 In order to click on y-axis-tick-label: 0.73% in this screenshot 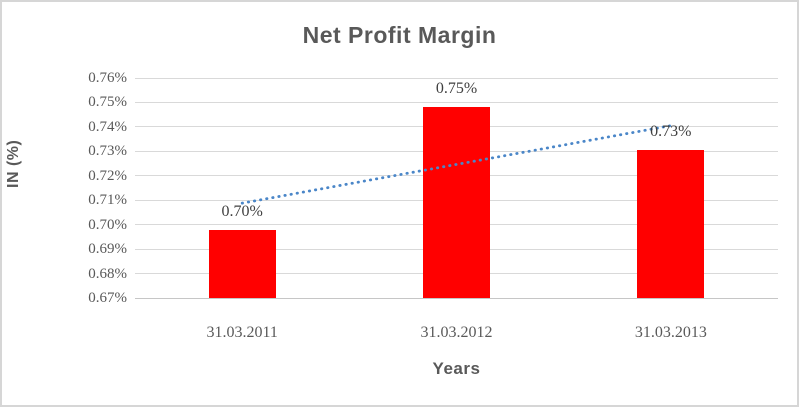, I will do `click(107, 151)`.